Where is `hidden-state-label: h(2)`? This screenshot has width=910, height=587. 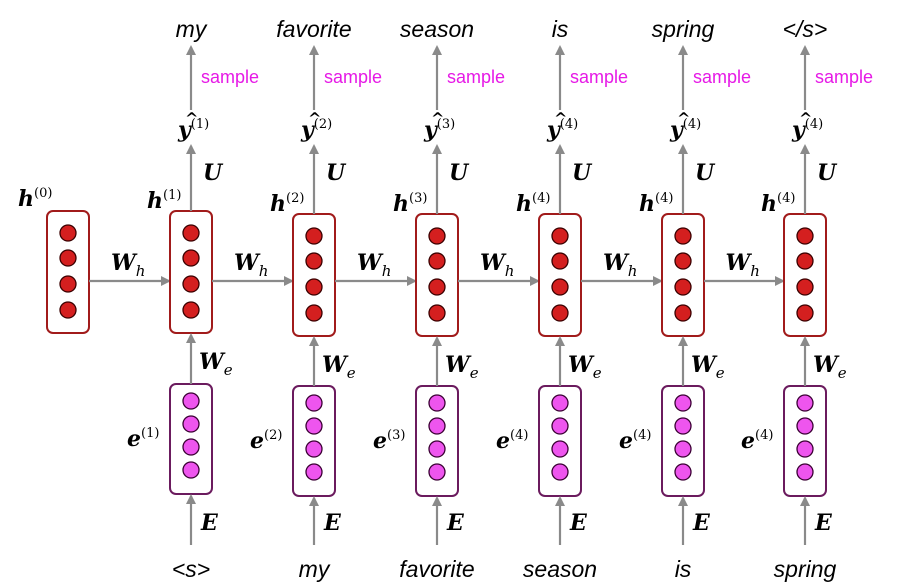
hidden-state-label: h(2) is located at coordinates (287, 204).